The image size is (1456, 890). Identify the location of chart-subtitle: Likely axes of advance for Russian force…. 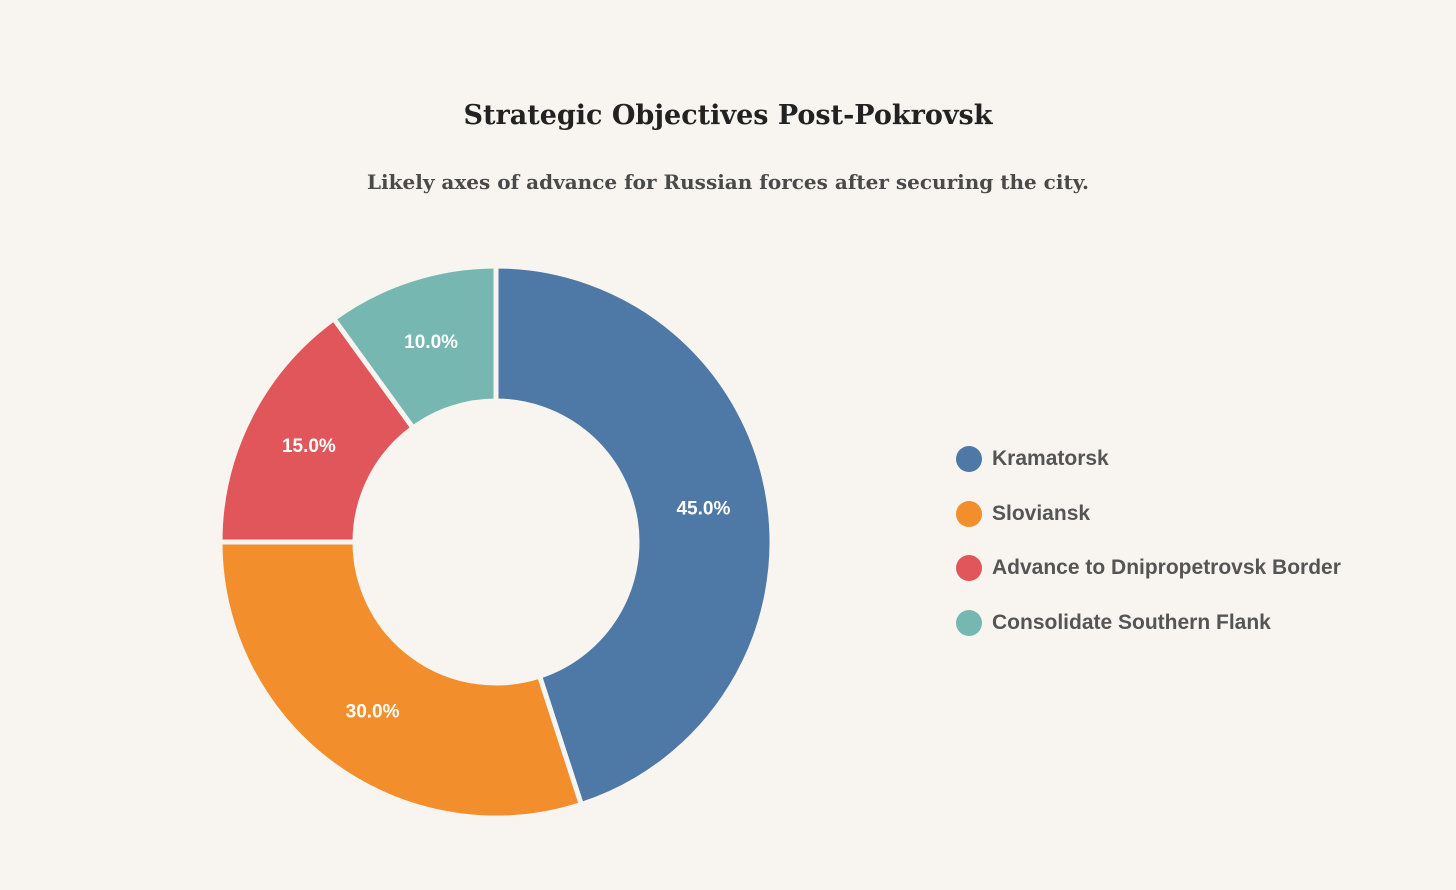
(727, 182).